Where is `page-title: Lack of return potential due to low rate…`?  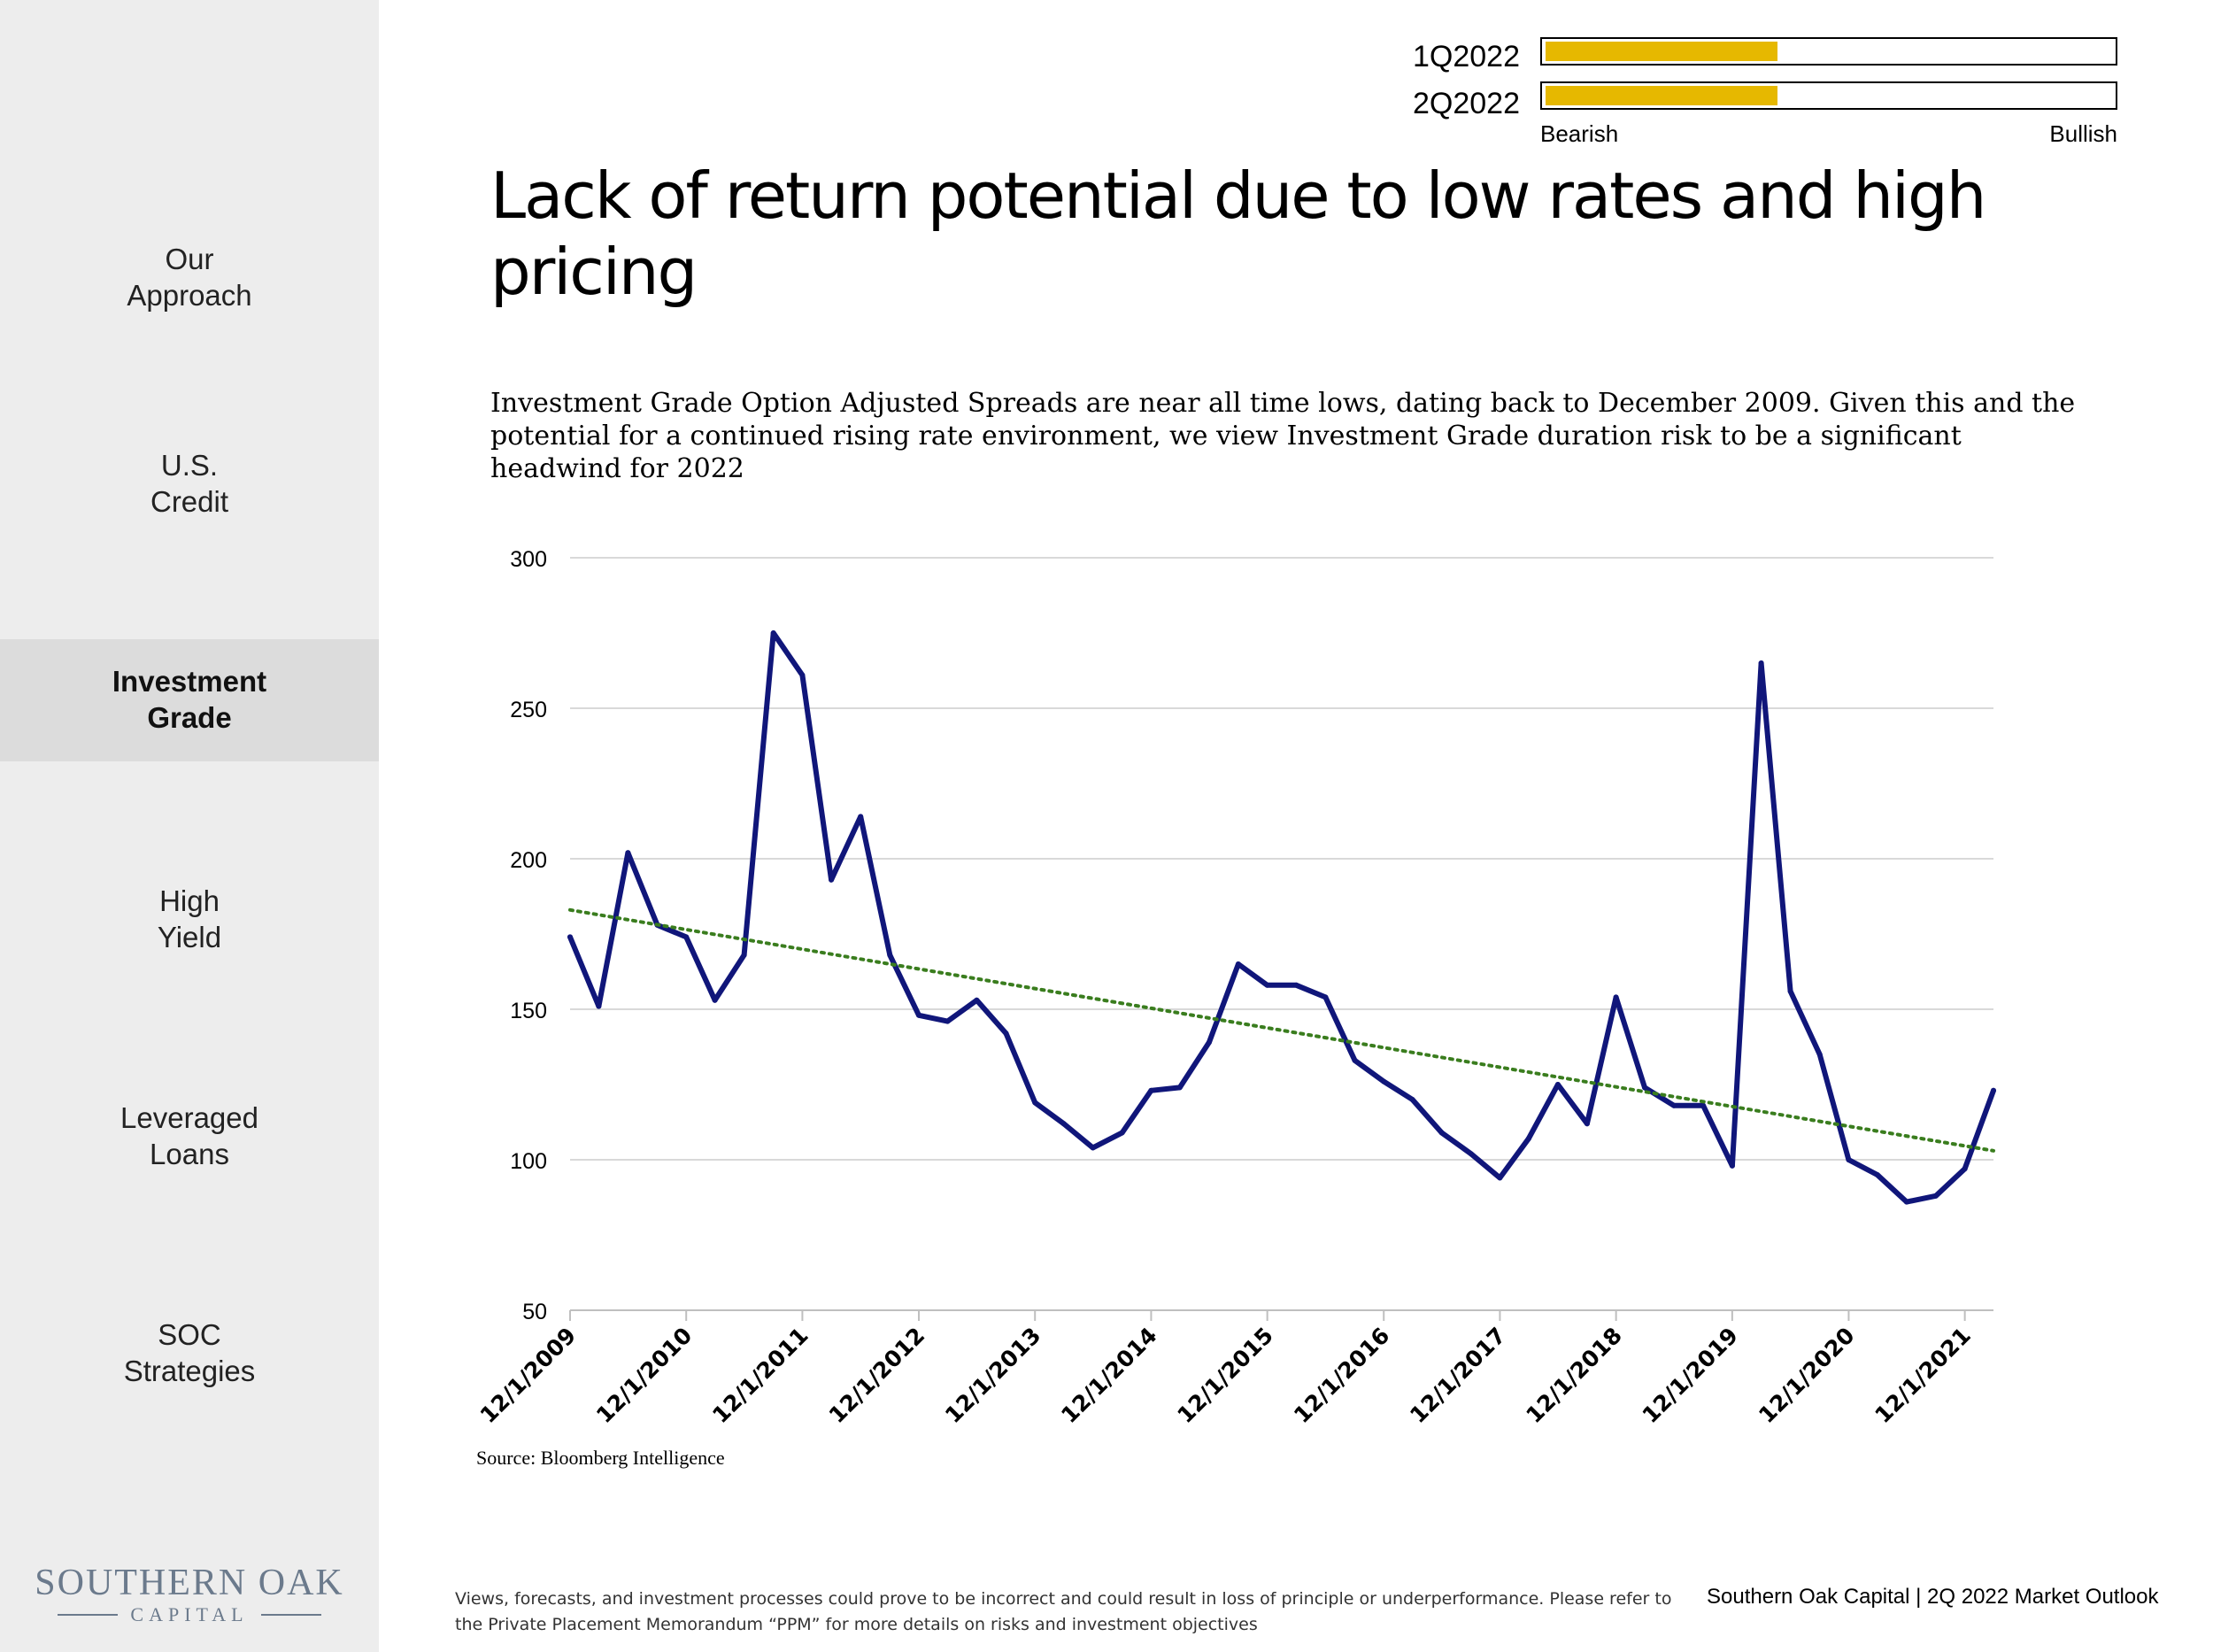
page-title: Lack of return potential due to low rate… is located at coordinates (1238, 233).